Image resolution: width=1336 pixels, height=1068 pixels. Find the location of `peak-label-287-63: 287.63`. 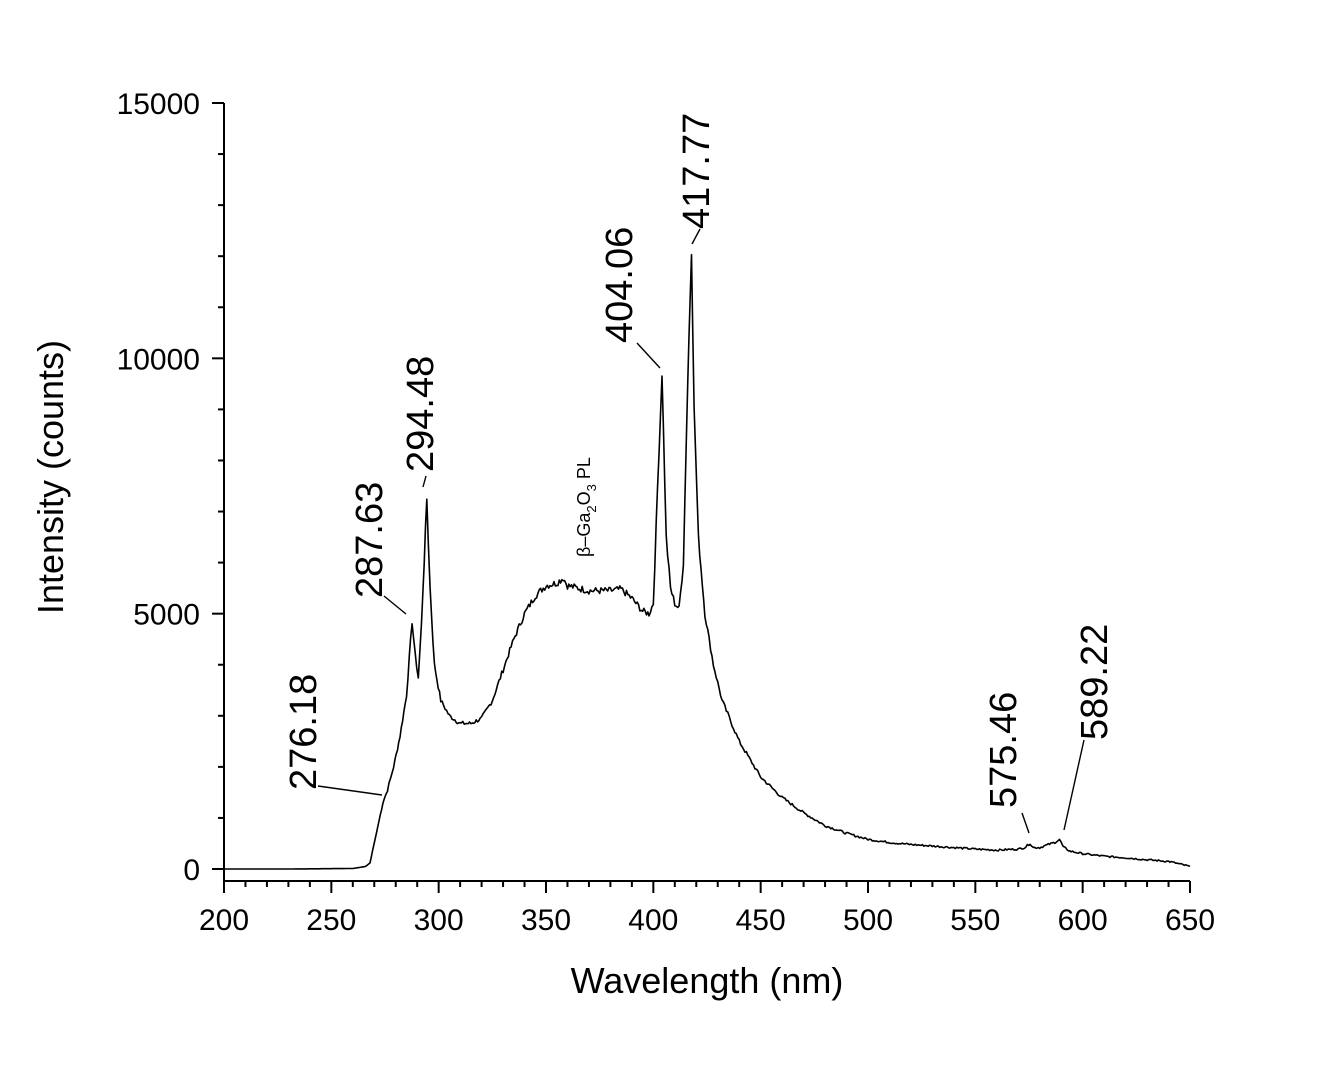

peak-label-287-63: 287.63 is located at coordinates (370, 540).